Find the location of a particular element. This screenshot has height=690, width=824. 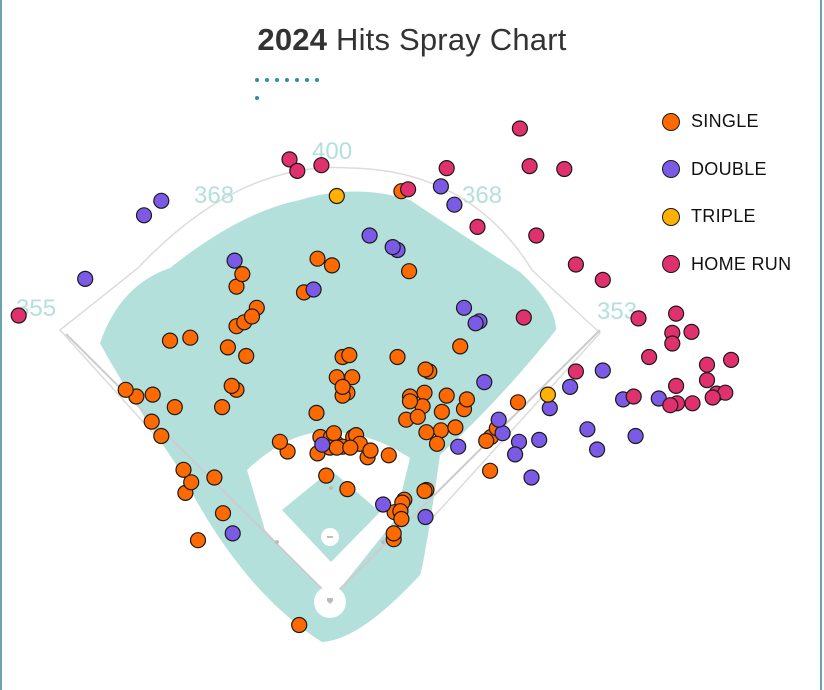

legend-label-triple: TRIPLE is located at coordinates (723, 216).